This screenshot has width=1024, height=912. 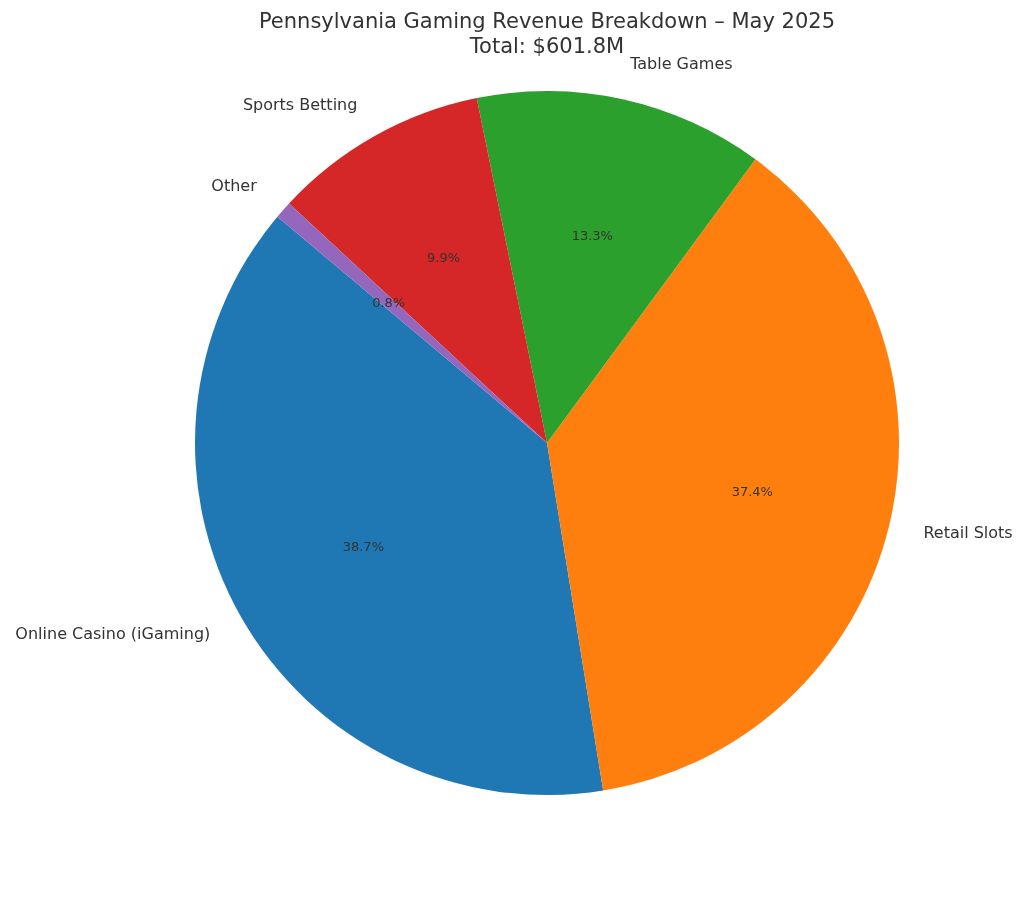 I want to click on pie-slice, so click(x=616, y=267).